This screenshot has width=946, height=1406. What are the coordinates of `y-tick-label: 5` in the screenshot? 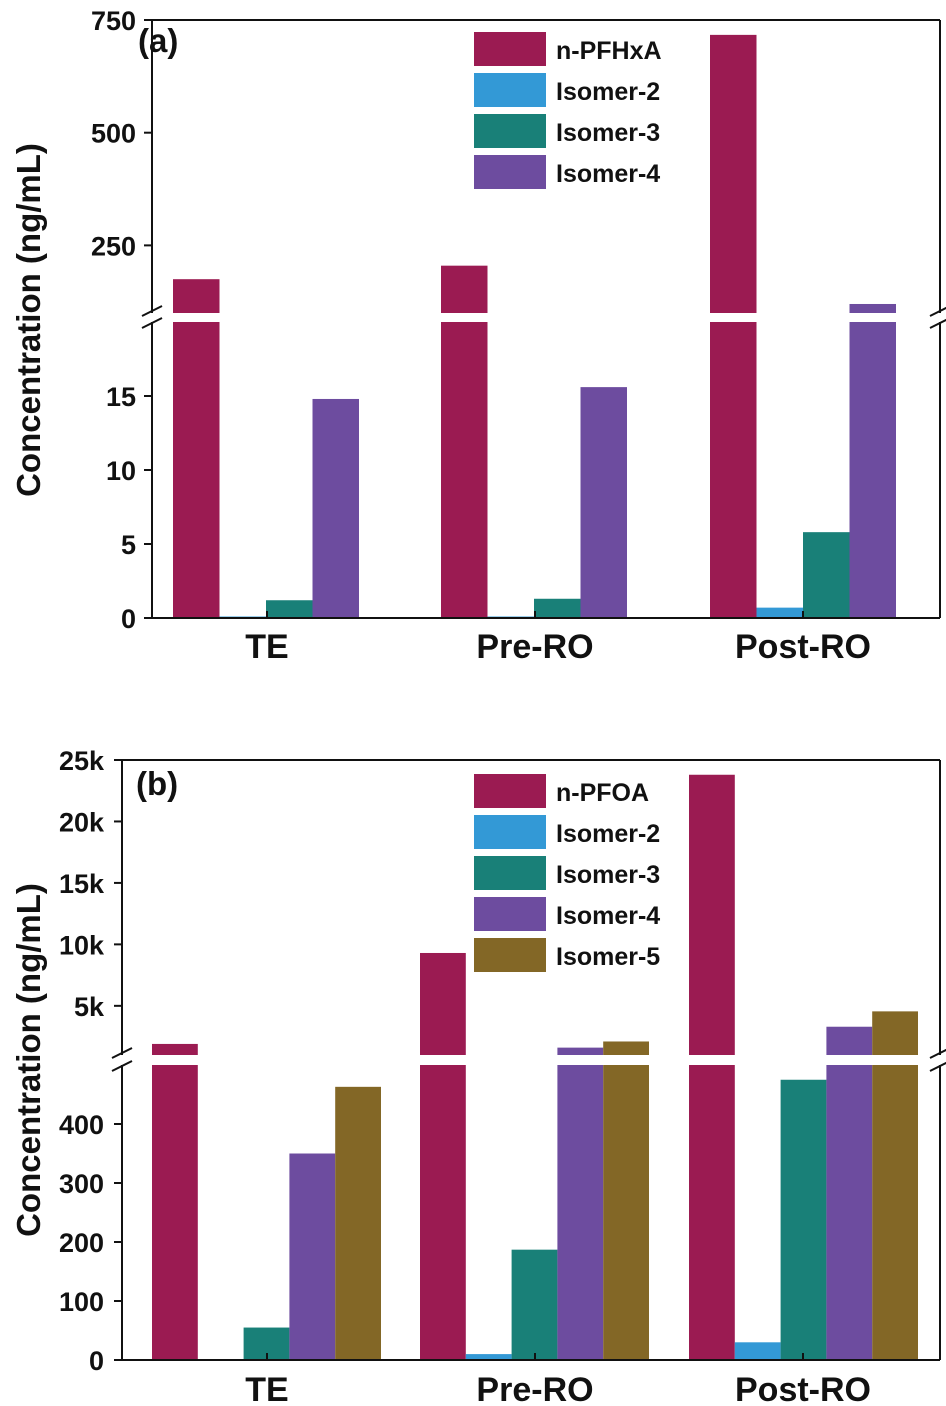 It's located at (128, 545).